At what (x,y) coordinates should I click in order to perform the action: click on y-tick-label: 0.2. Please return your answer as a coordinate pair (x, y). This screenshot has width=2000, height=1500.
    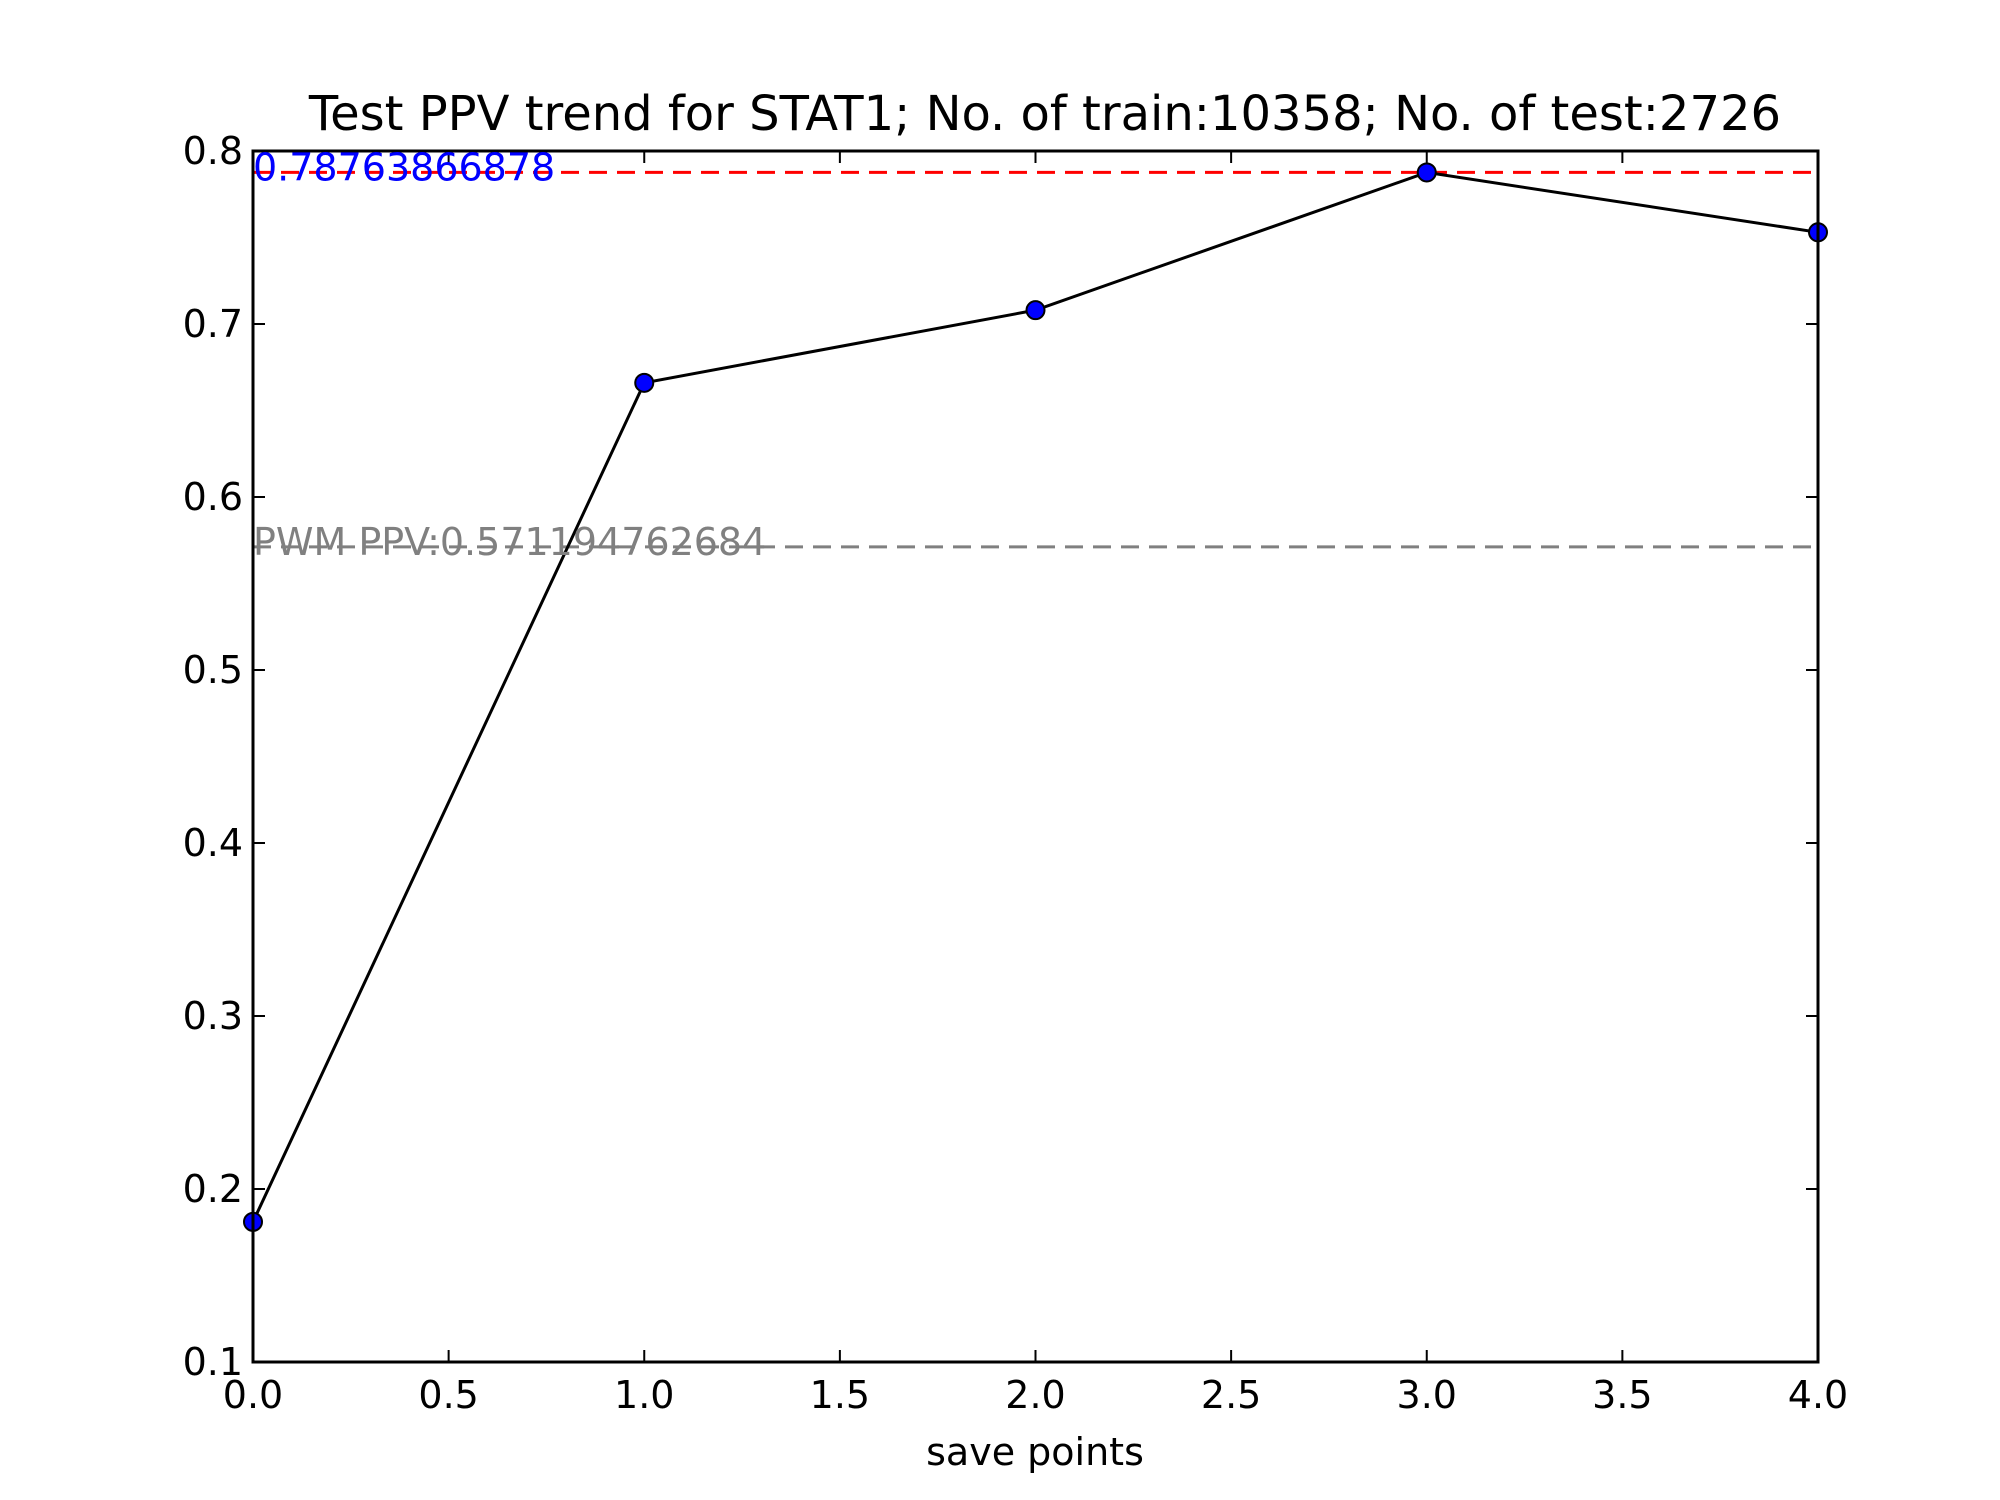
    Looking at the image, I should click on (213, 1189).